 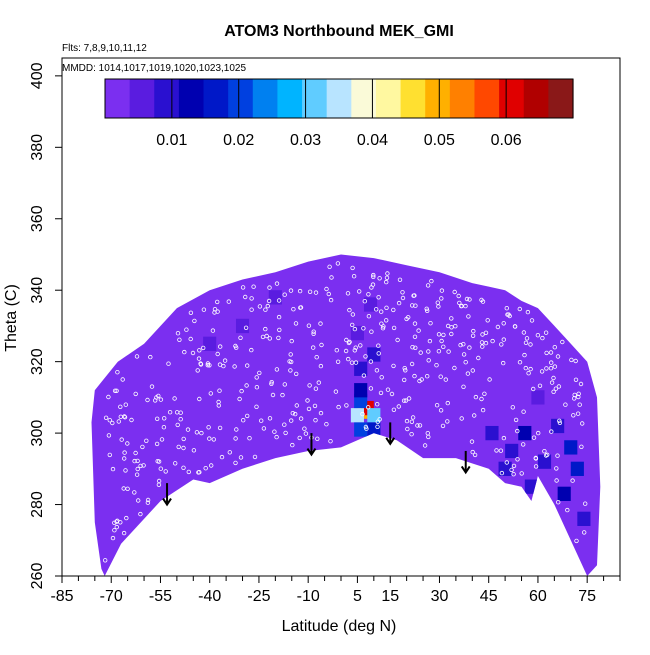 What do you see at coordinates (167, 495) in the screenshot?
I see `down-arrow` at bounding box center [167, 495].